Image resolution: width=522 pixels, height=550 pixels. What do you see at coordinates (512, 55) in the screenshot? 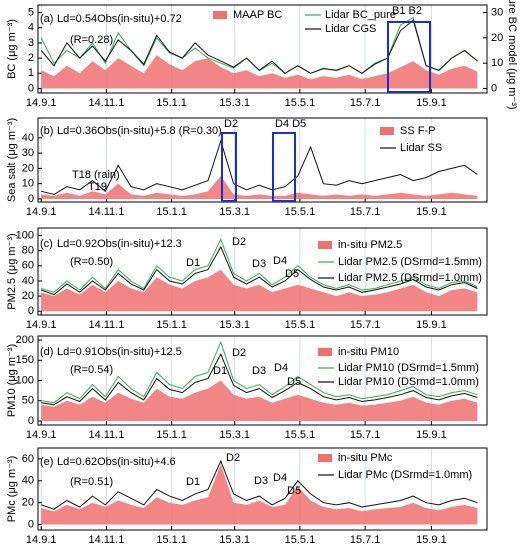
I see `y2-axis-label: Pure BC model (μg m⁻³)` at bounding box center [512, 55].